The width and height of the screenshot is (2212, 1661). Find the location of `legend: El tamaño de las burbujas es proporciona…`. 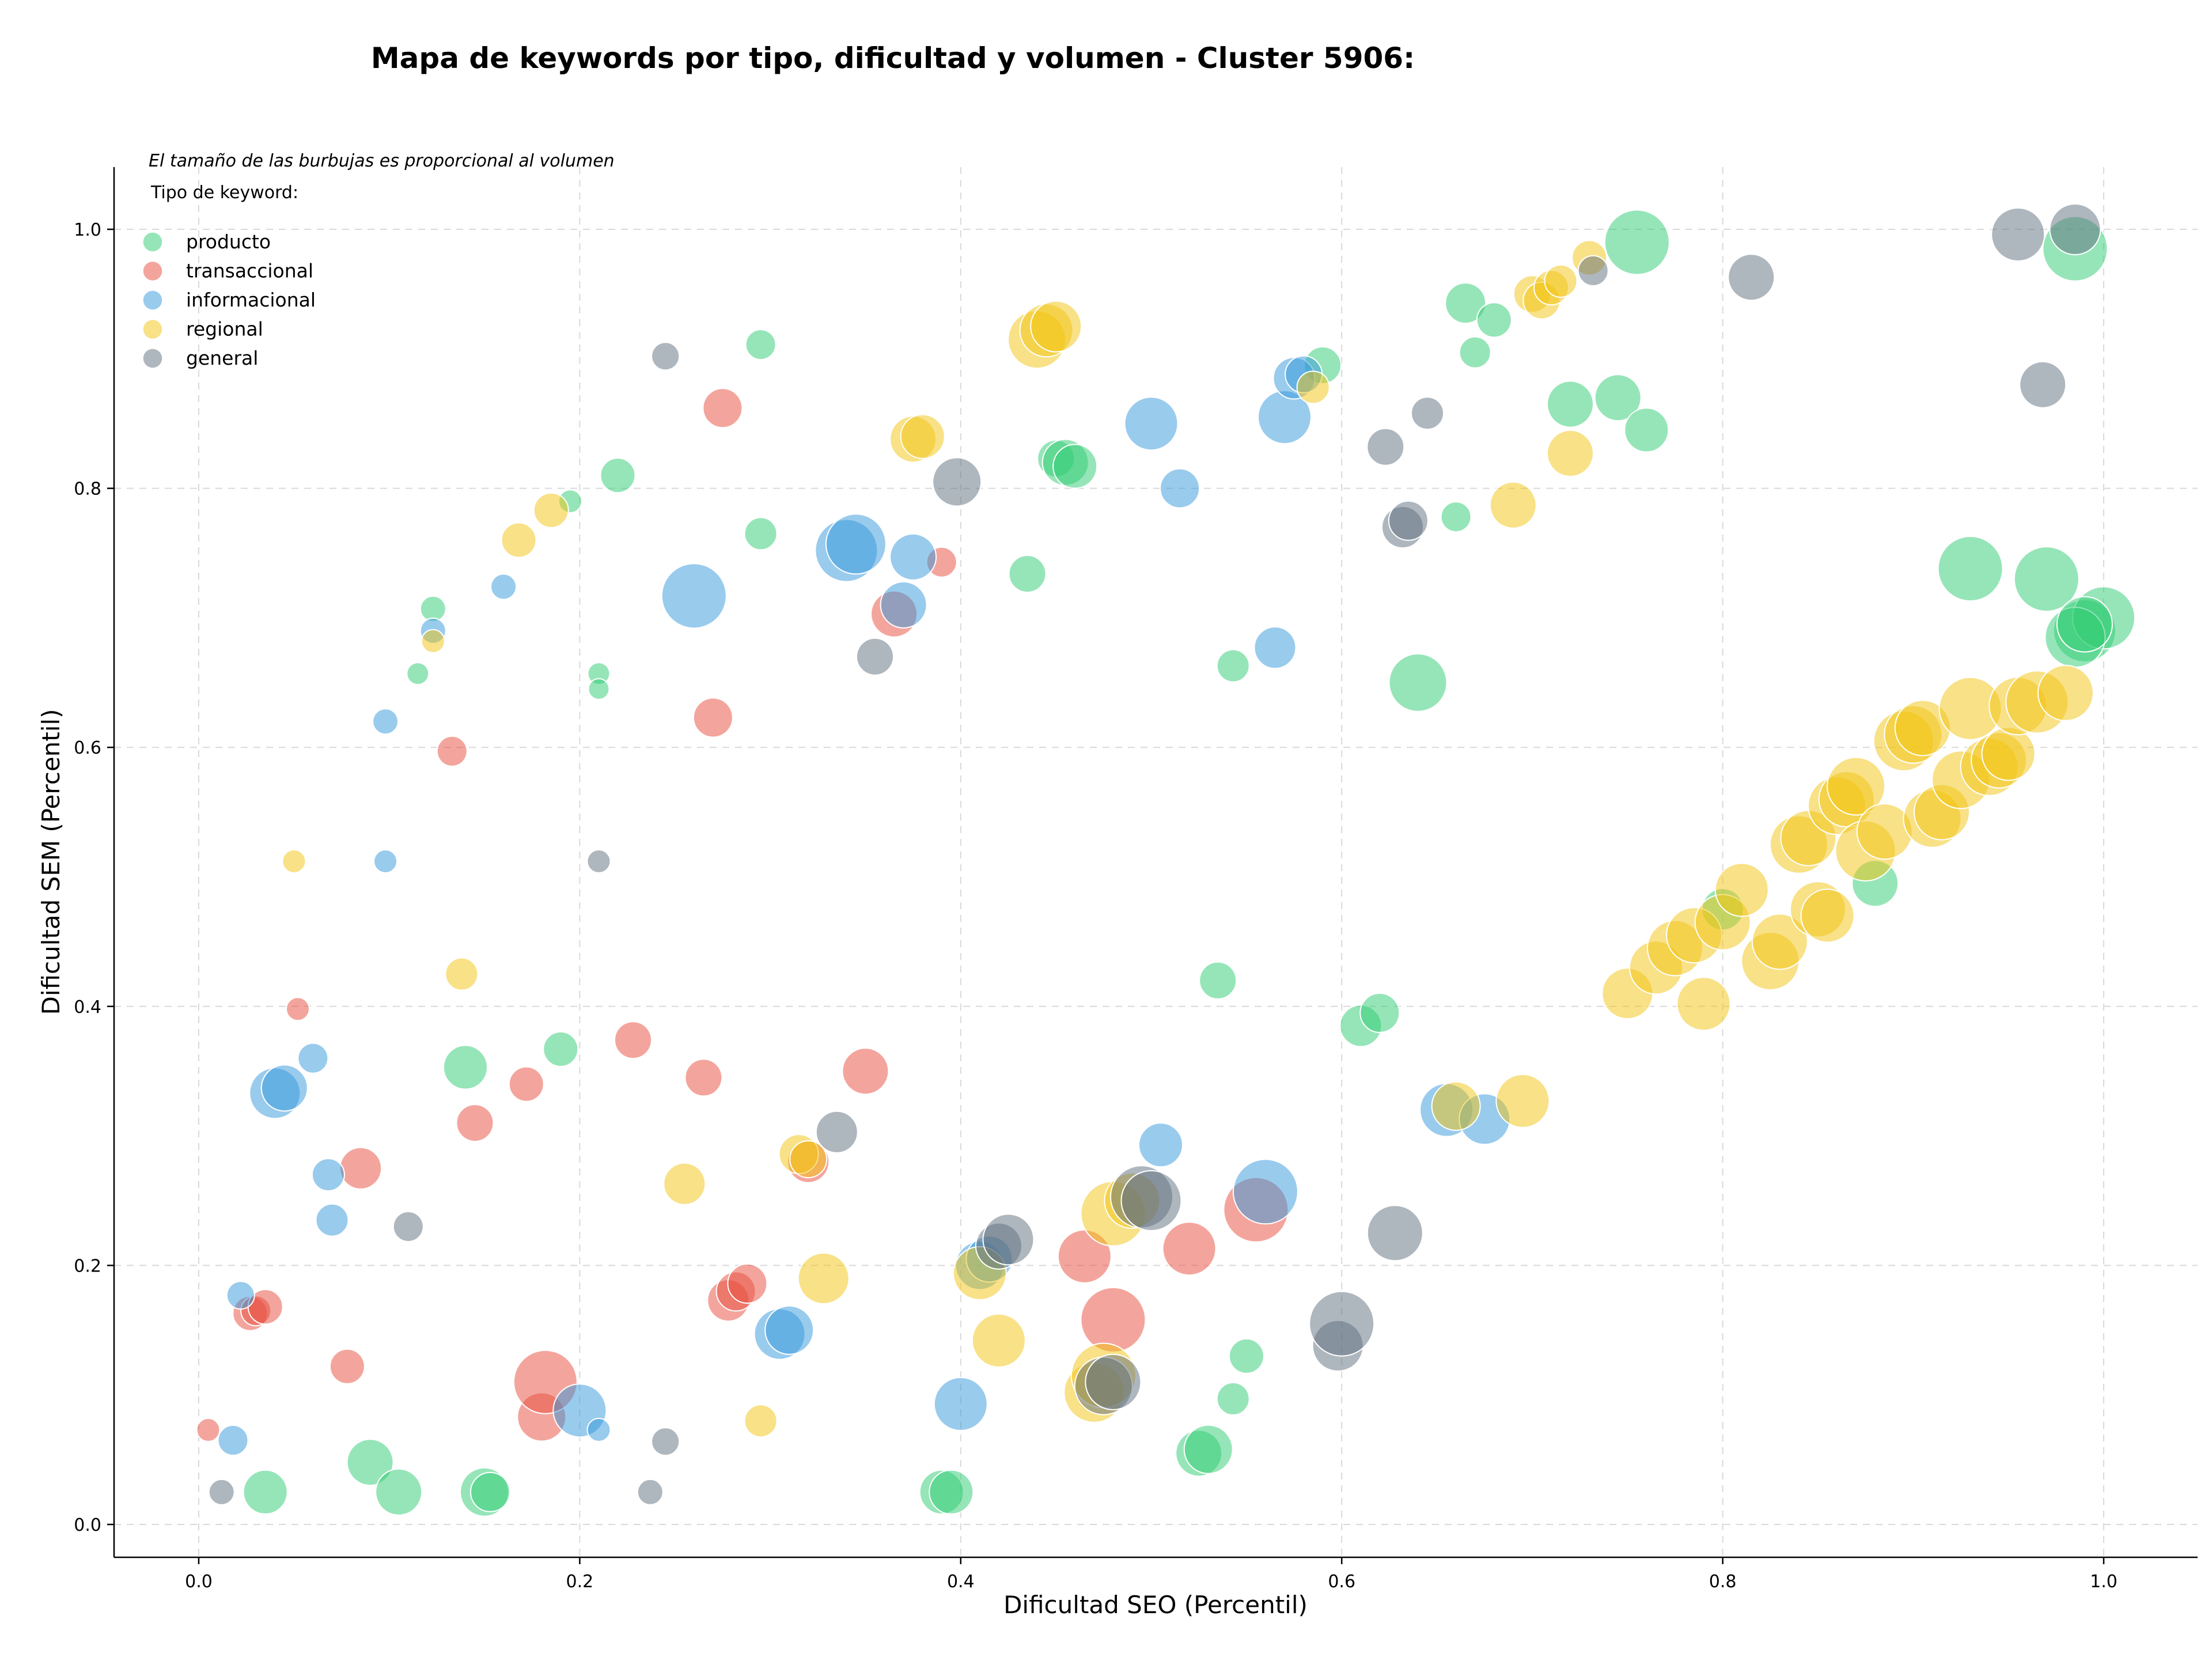

legend: El tamaño de las burbujas es proporciona… is located at coordinates (378, 260).